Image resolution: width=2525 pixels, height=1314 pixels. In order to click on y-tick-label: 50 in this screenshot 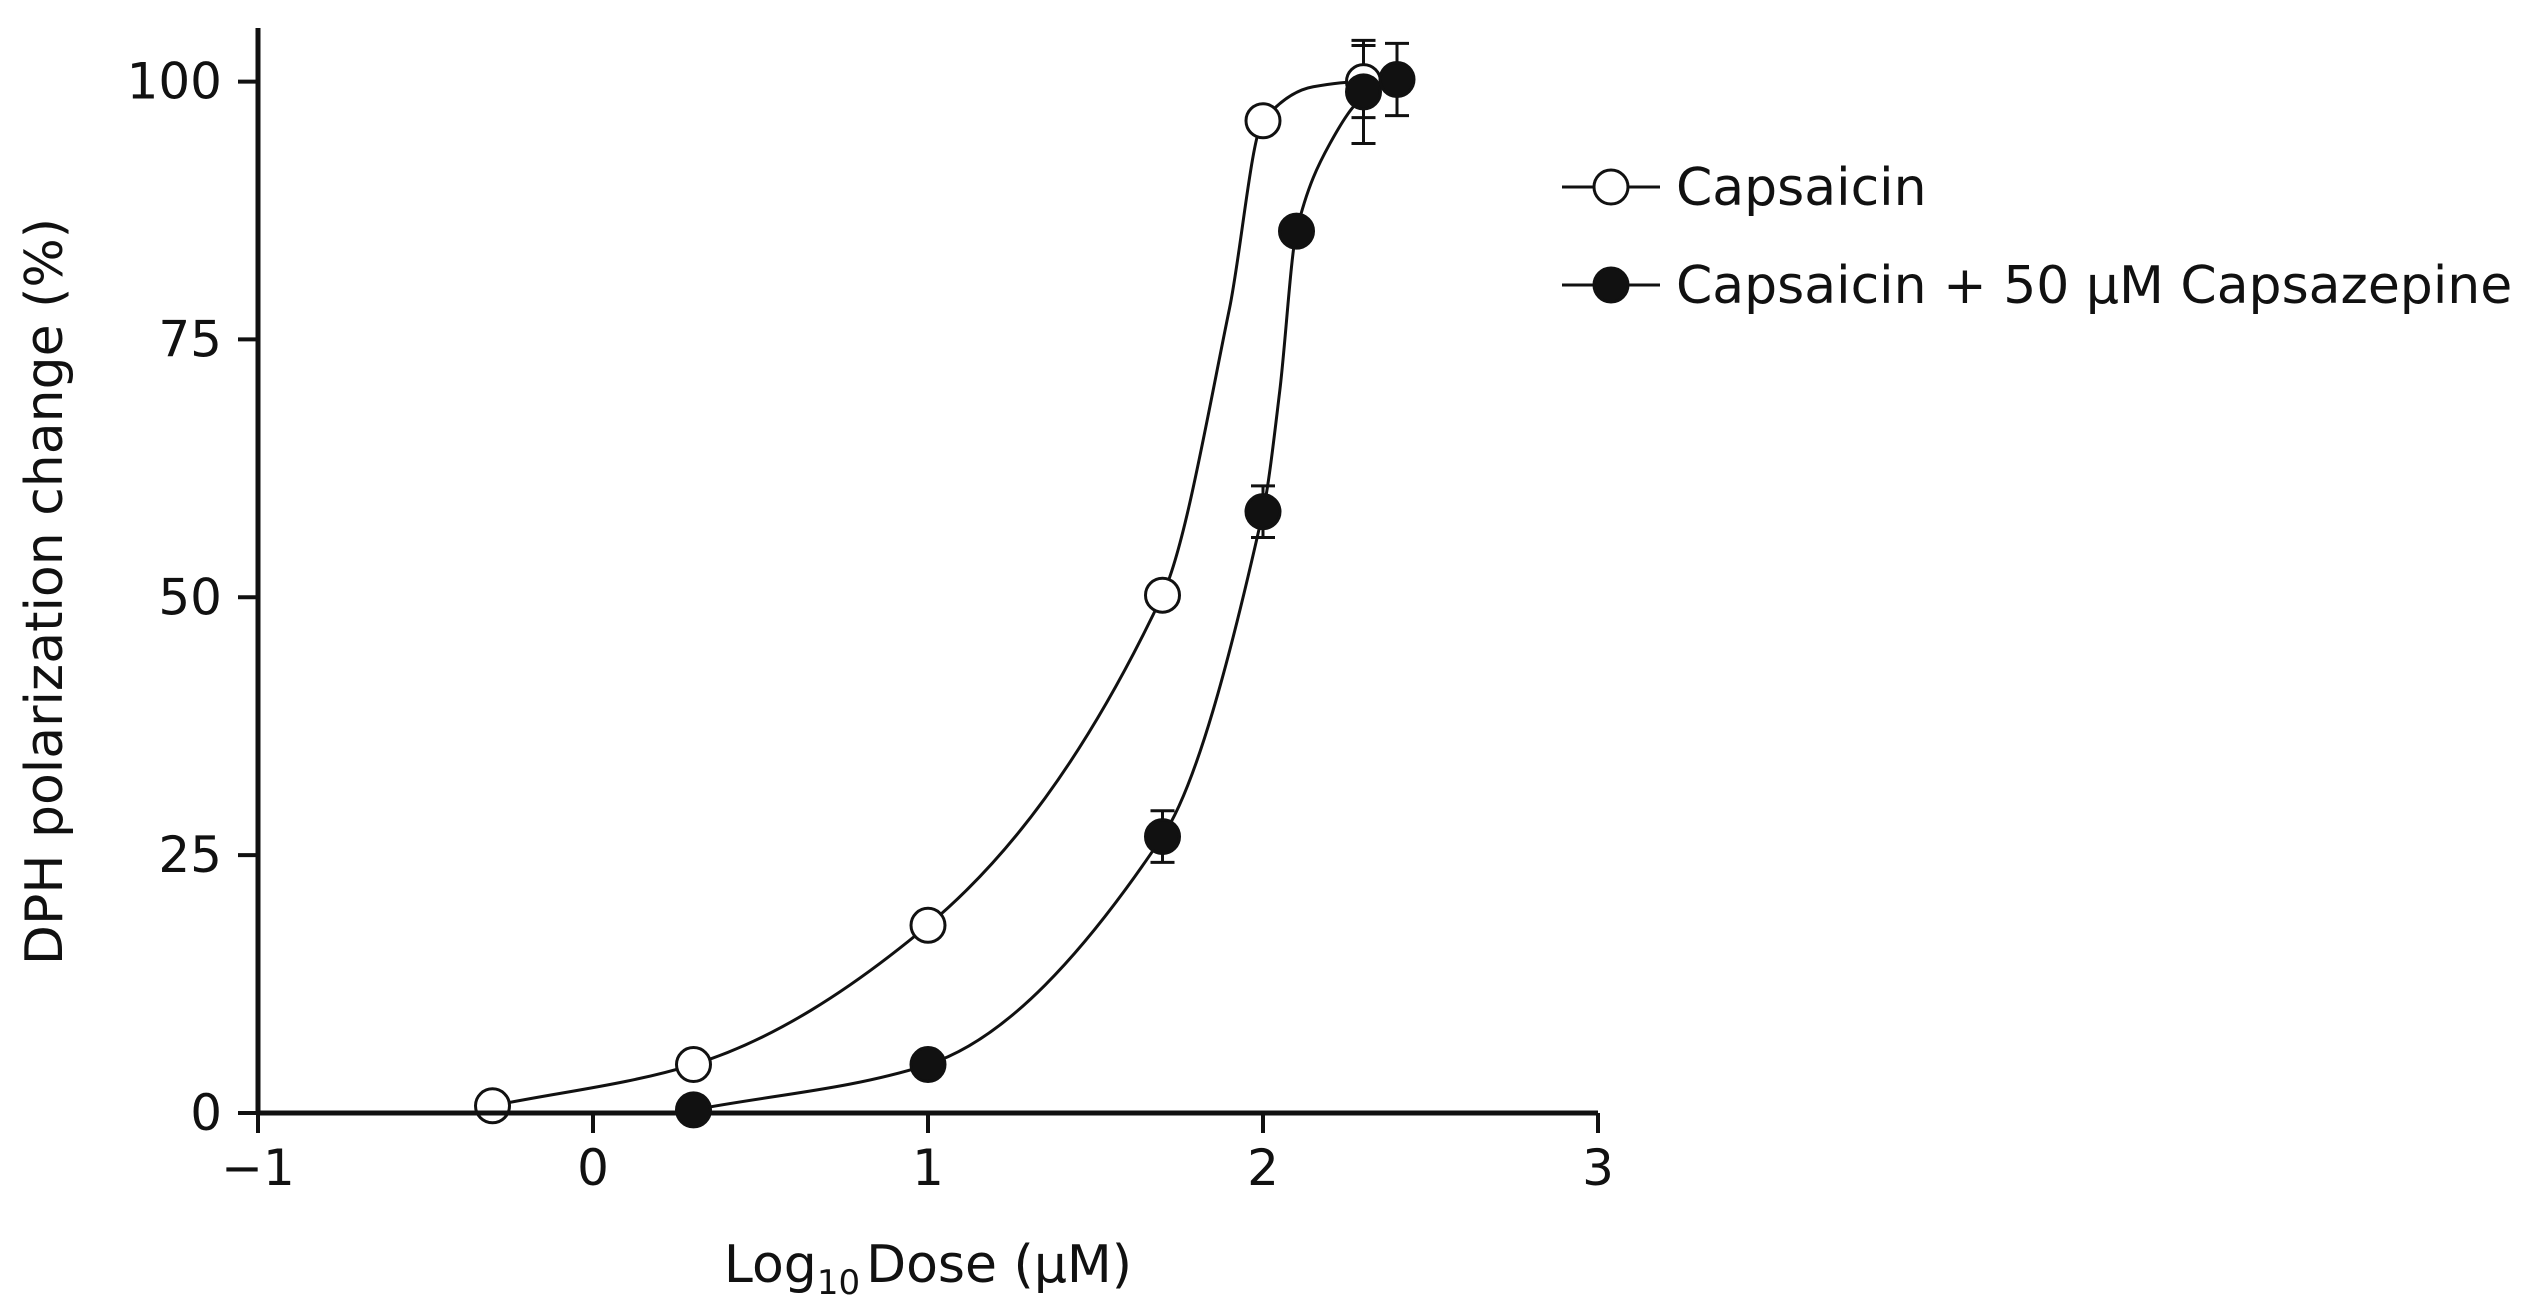, I will do `click(190, 597)`.